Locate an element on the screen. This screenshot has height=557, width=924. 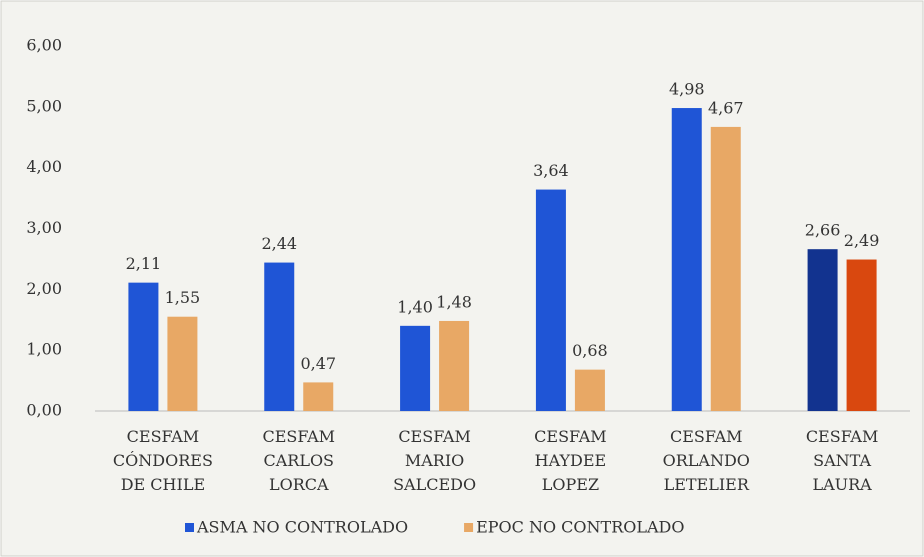
data-label: 1,40 is located at coordinates (415, 306).